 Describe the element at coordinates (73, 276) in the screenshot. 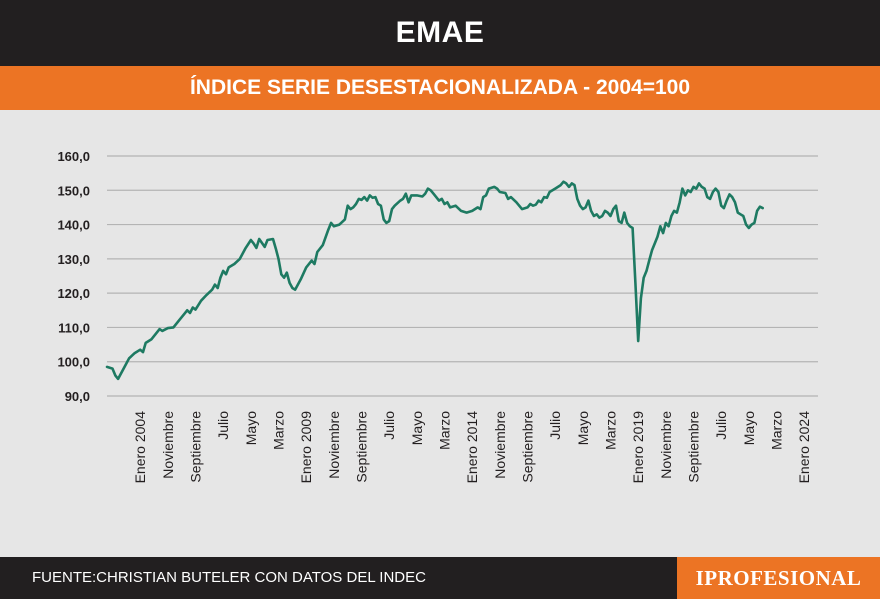

I see `y-axis-ticks: 90,0 100,0 110,0 120,0 130,0 140,0 150,0 160,0` at that location.